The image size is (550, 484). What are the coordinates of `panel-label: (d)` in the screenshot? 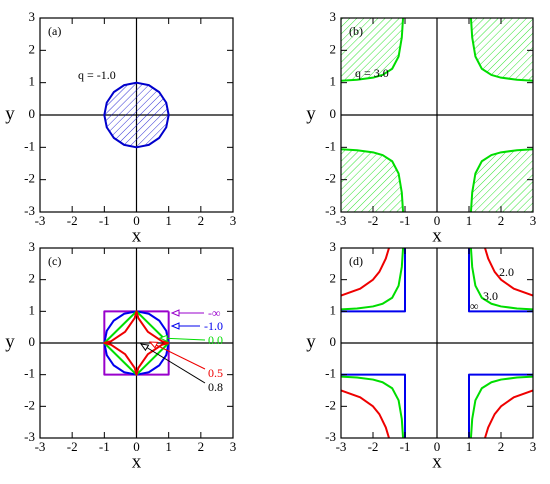 It's located at (356, 261).